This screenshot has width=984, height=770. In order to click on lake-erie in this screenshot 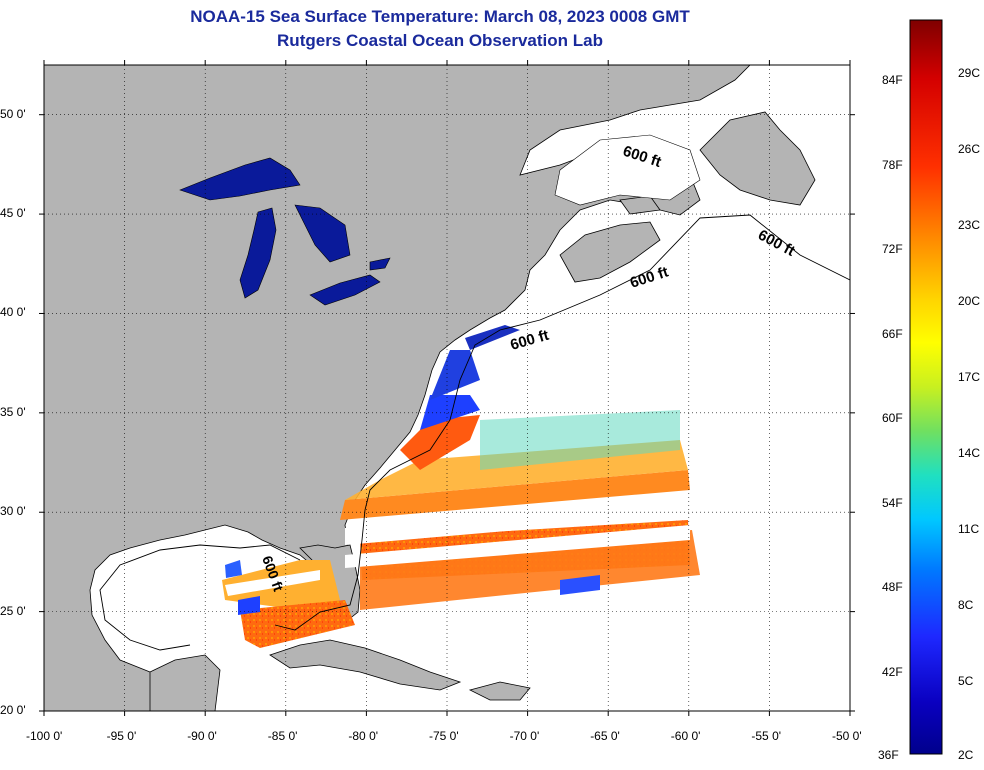, I will do `click(345, 290)`.